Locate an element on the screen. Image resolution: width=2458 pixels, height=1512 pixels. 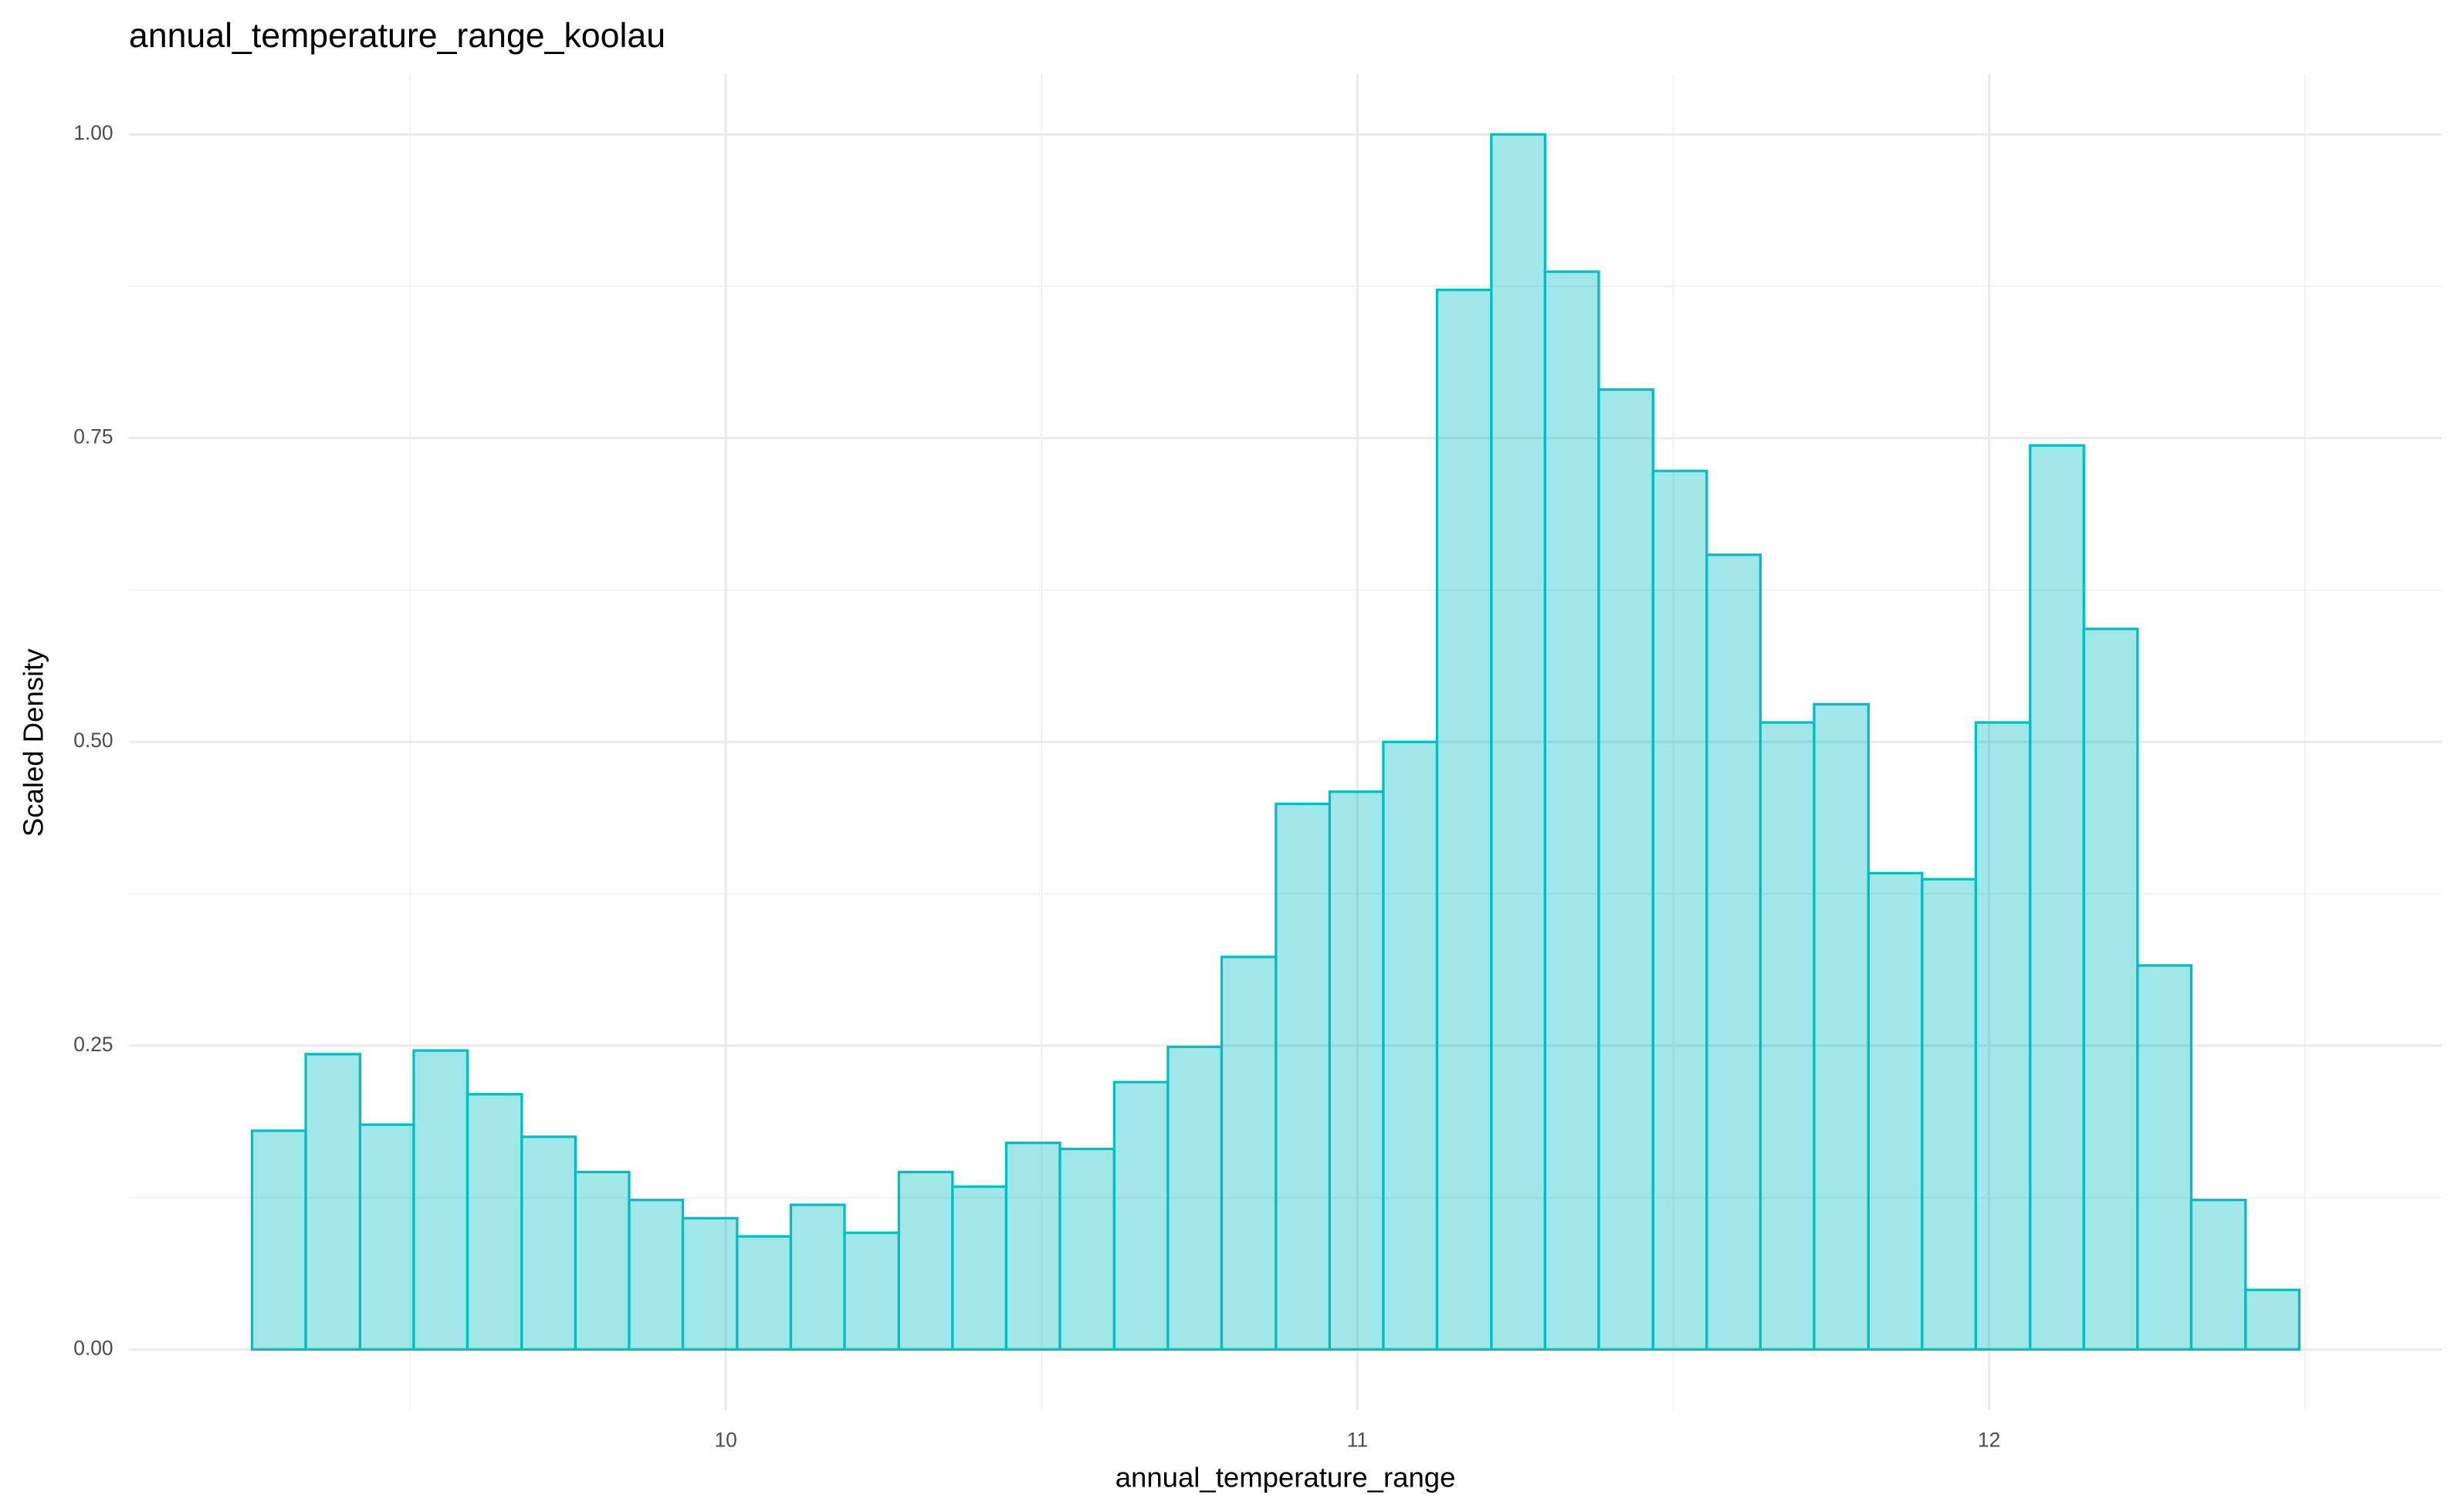
x-tick-label: 12 is located at coordinates (1989, 1440).